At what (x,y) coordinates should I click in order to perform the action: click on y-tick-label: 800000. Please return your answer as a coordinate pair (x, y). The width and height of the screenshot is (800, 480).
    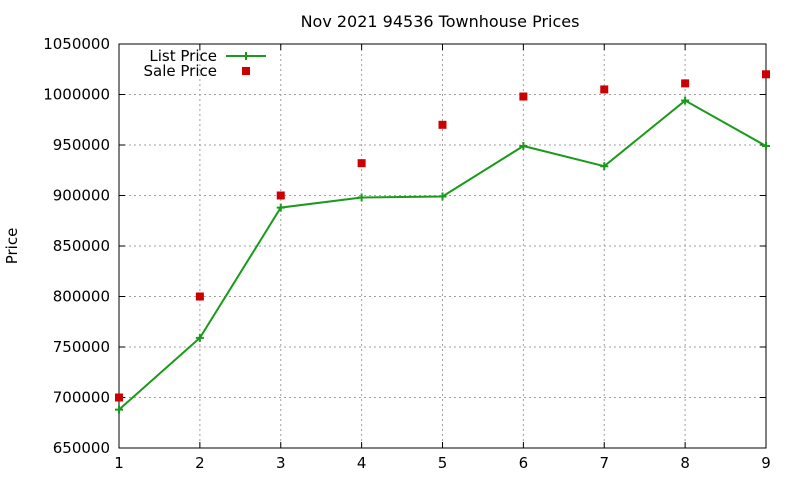
    Looking at the image, I should click on (81, 297).